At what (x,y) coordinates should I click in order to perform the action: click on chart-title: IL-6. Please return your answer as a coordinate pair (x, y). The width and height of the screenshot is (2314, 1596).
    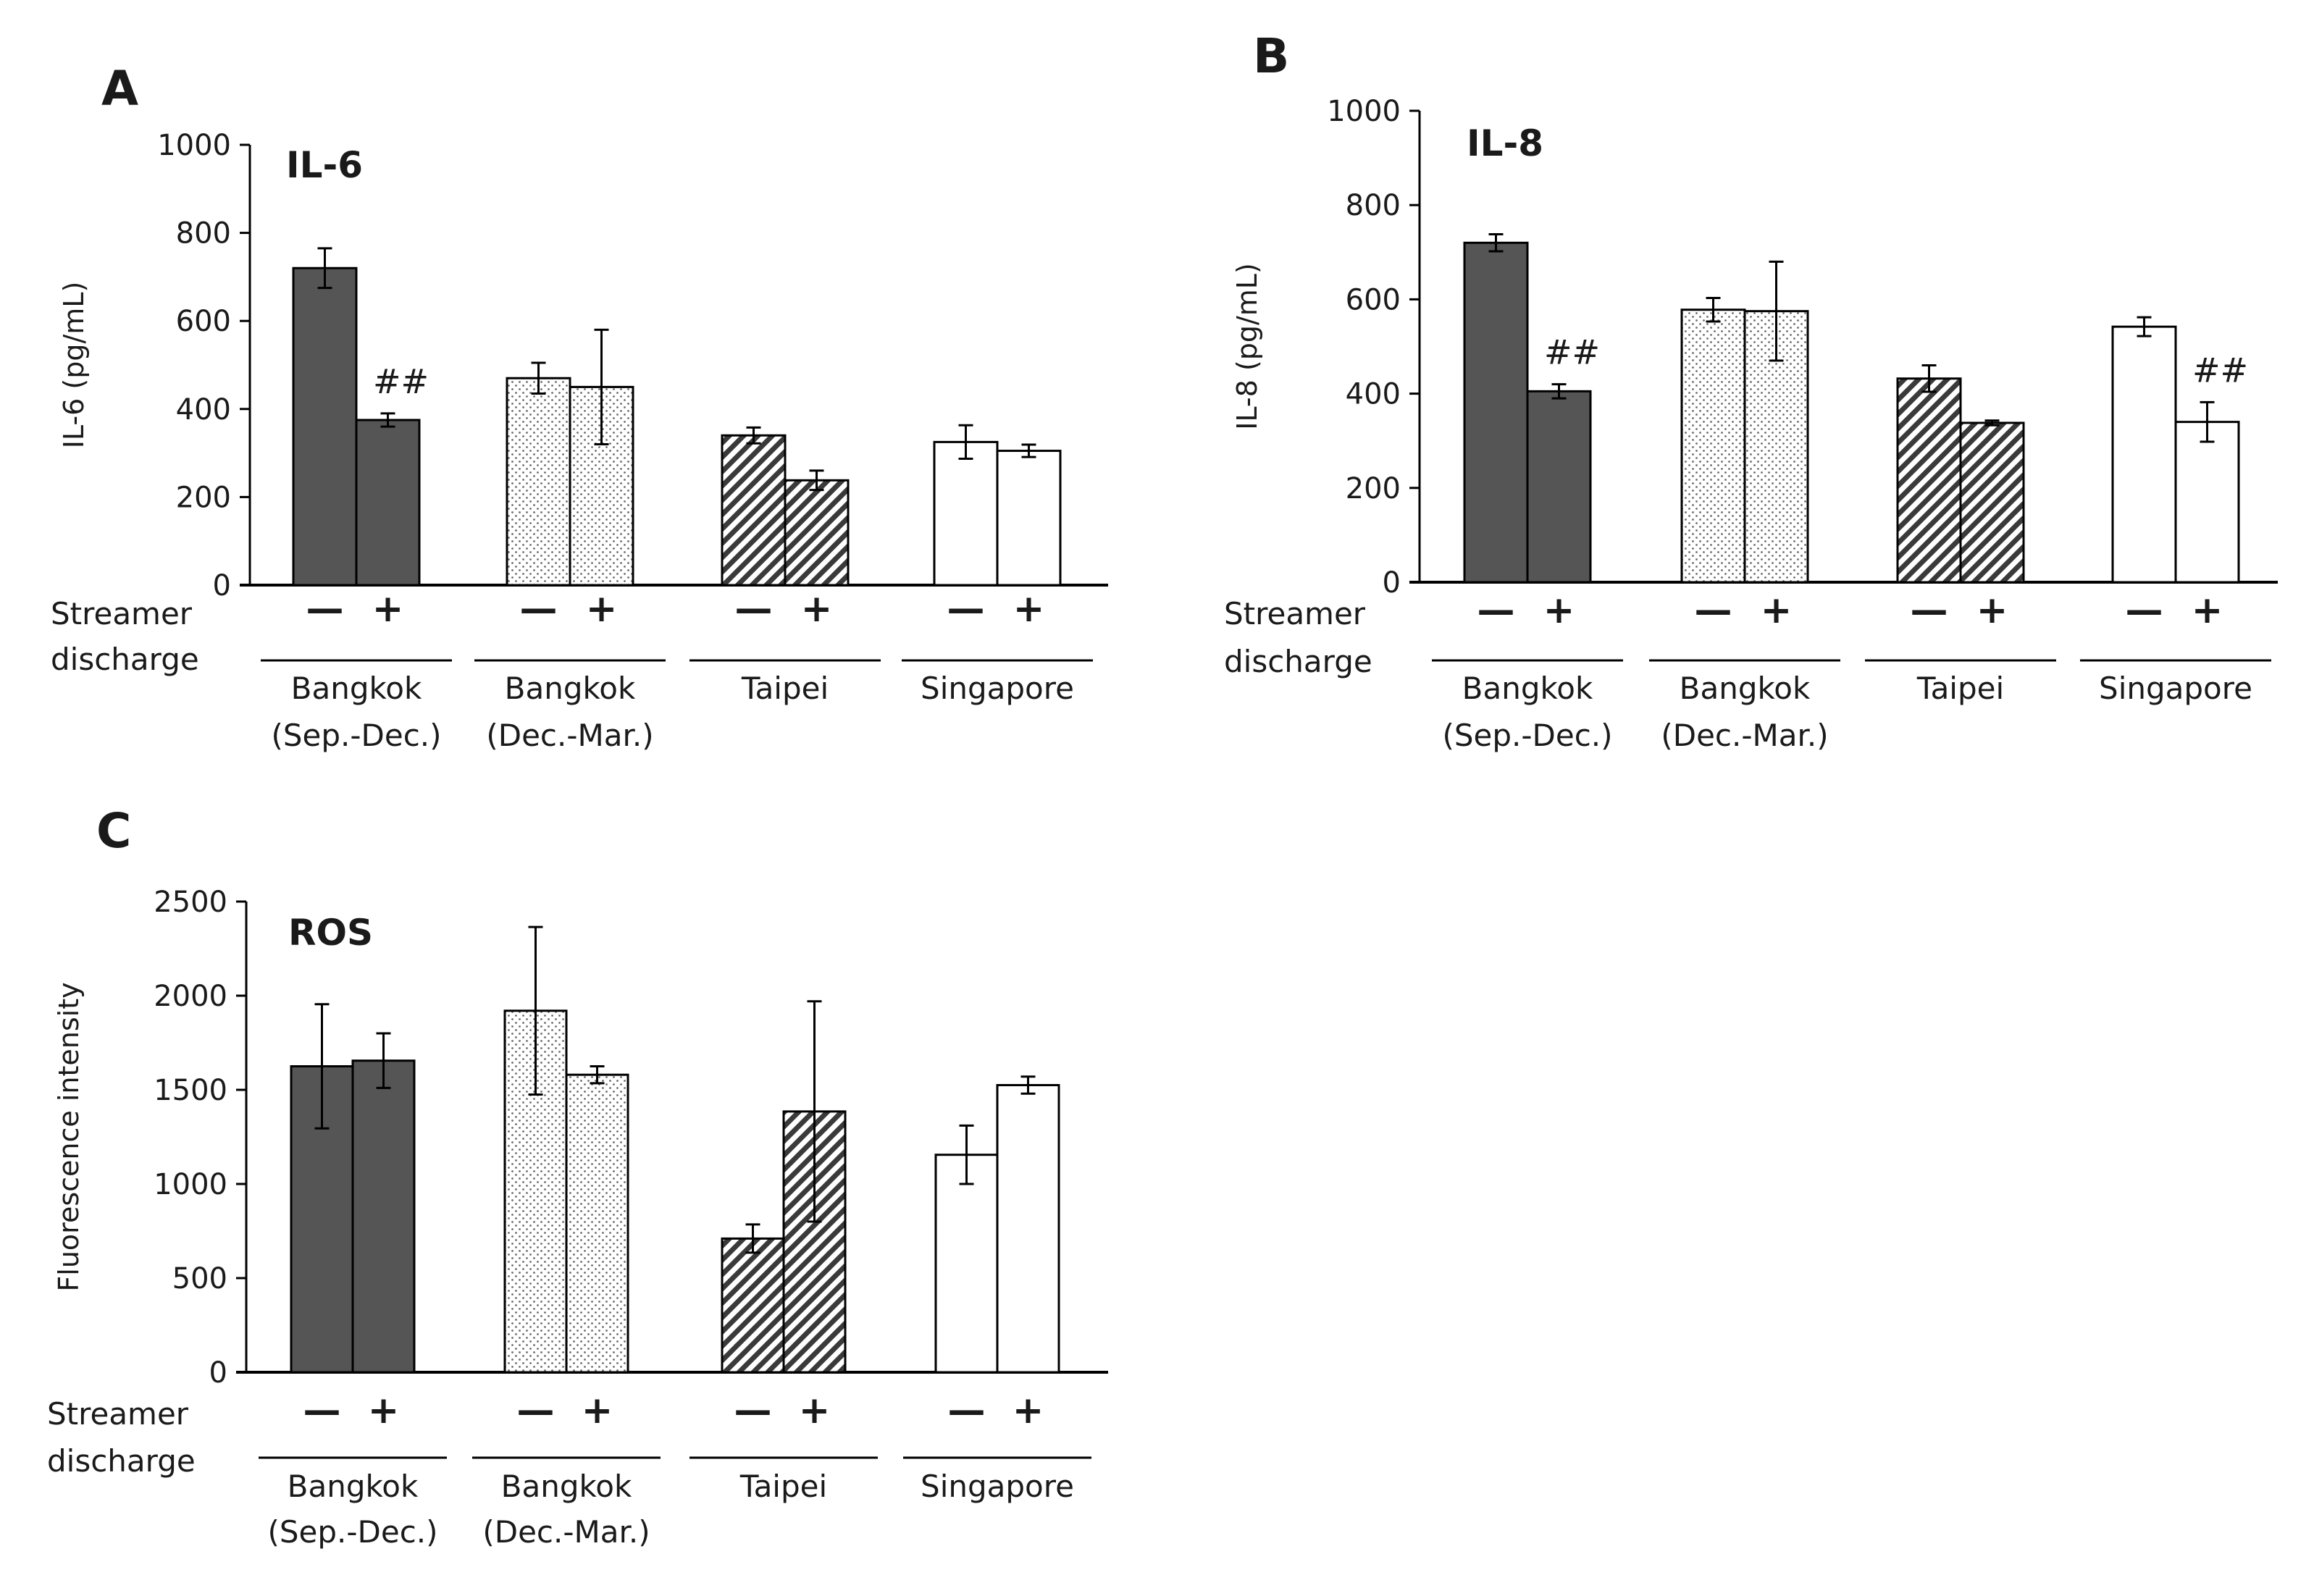
    Looking at the image, I should click on (324, 165).